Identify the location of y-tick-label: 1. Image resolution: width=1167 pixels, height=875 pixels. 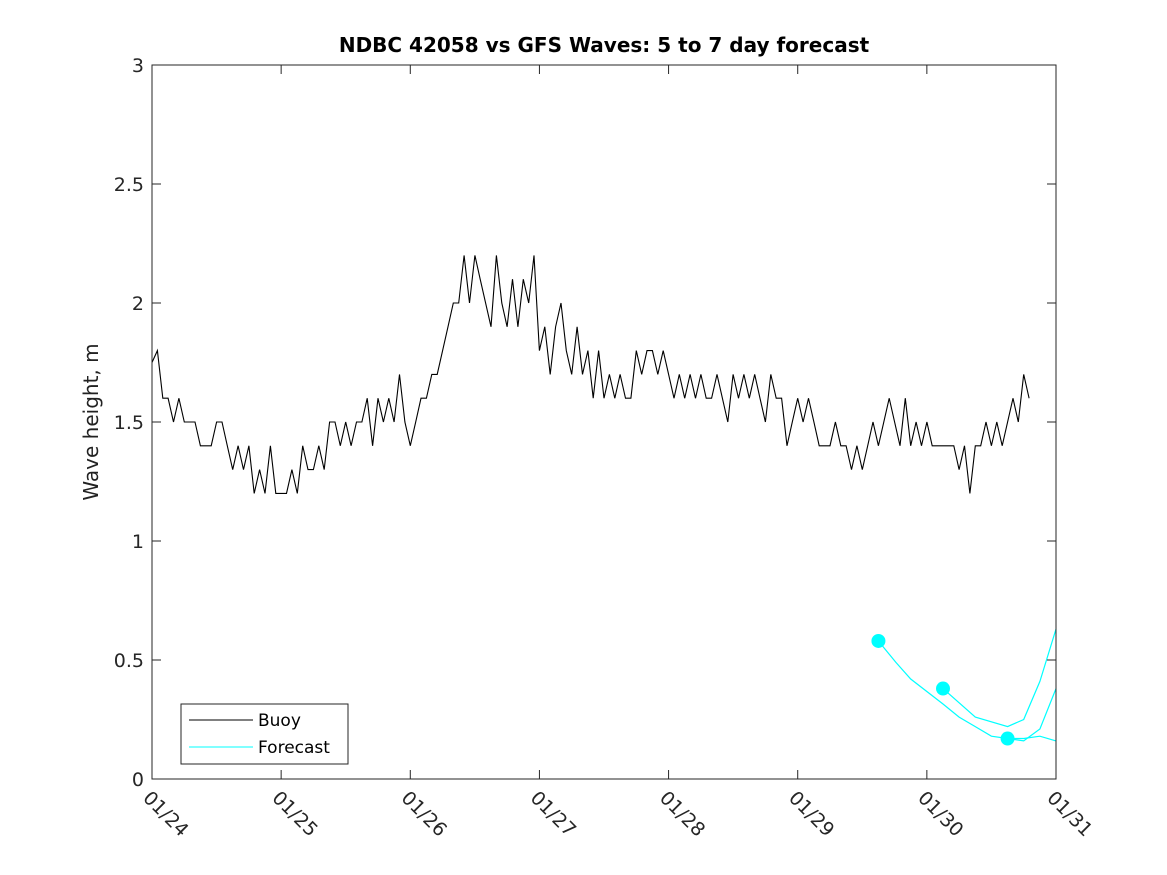
(138, 542).